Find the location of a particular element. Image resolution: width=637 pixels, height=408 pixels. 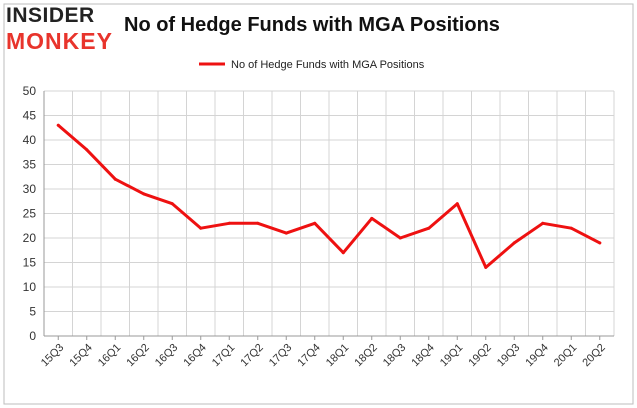

y-tick-label: 15 is located at coordinates (30, 263).